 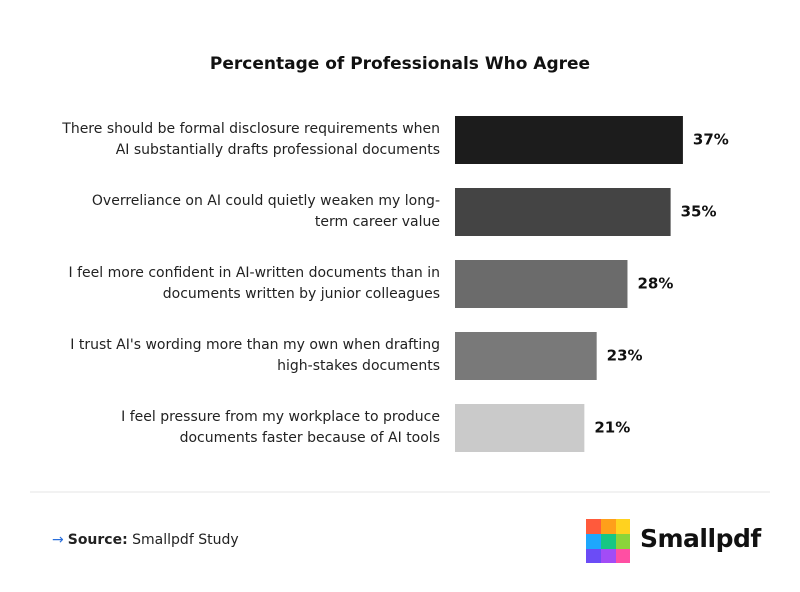 What do you see at coordinates (608, 541) in the screenshot?
I see `logo-icon` at bounding box center [608, 541].